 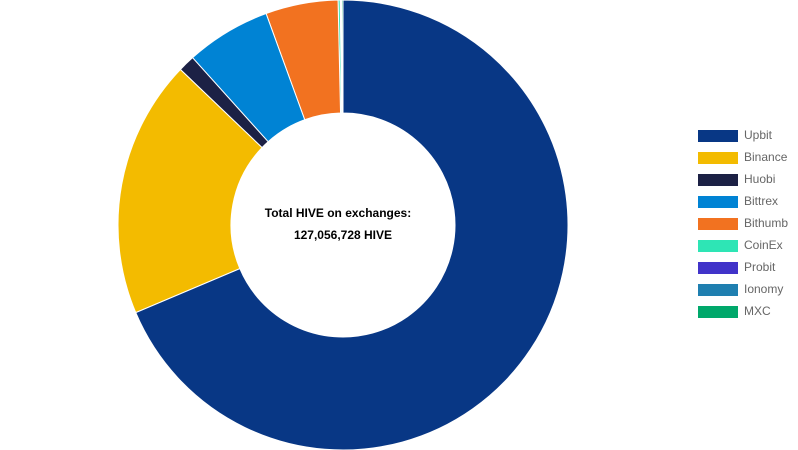 What do you see at coordinates (338, 213) in the screenshot?
I see `center-title: Total HIVE on exchanges:` at bounding box center [338, 213].